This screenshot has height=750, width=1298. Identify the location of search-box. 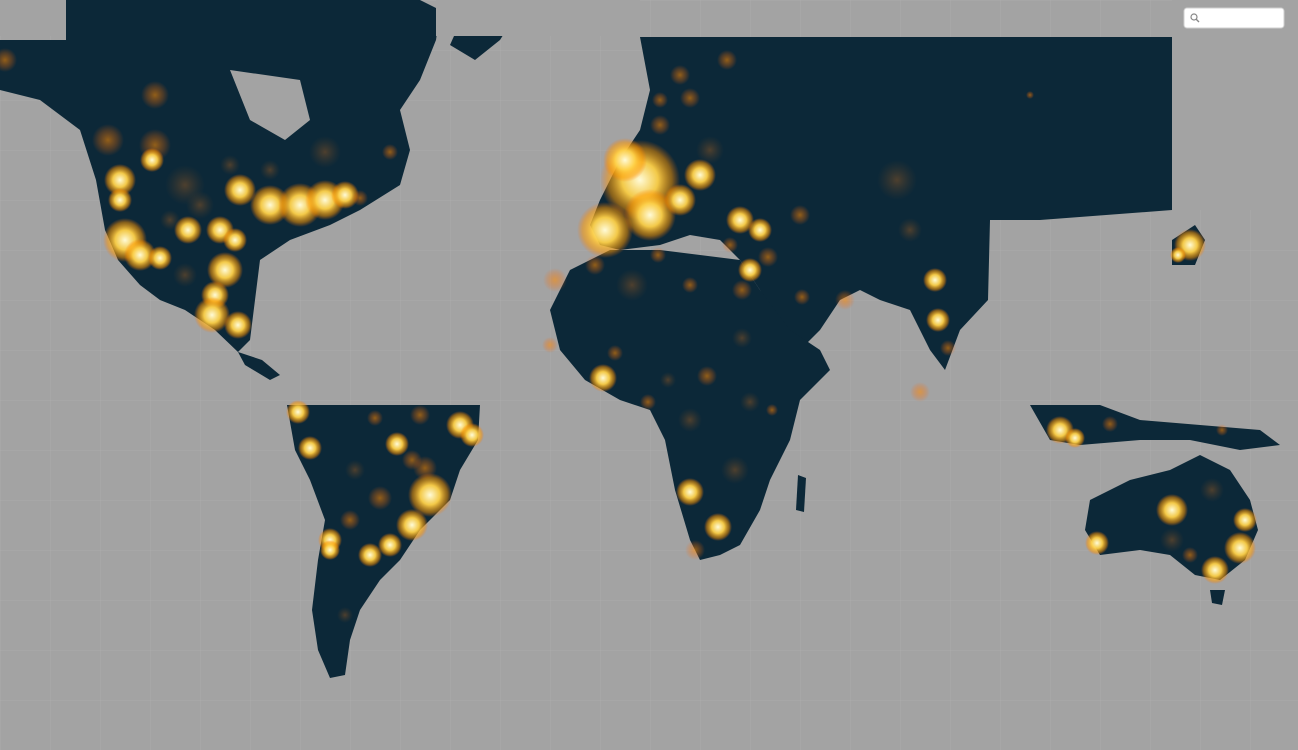
(1234, 18).